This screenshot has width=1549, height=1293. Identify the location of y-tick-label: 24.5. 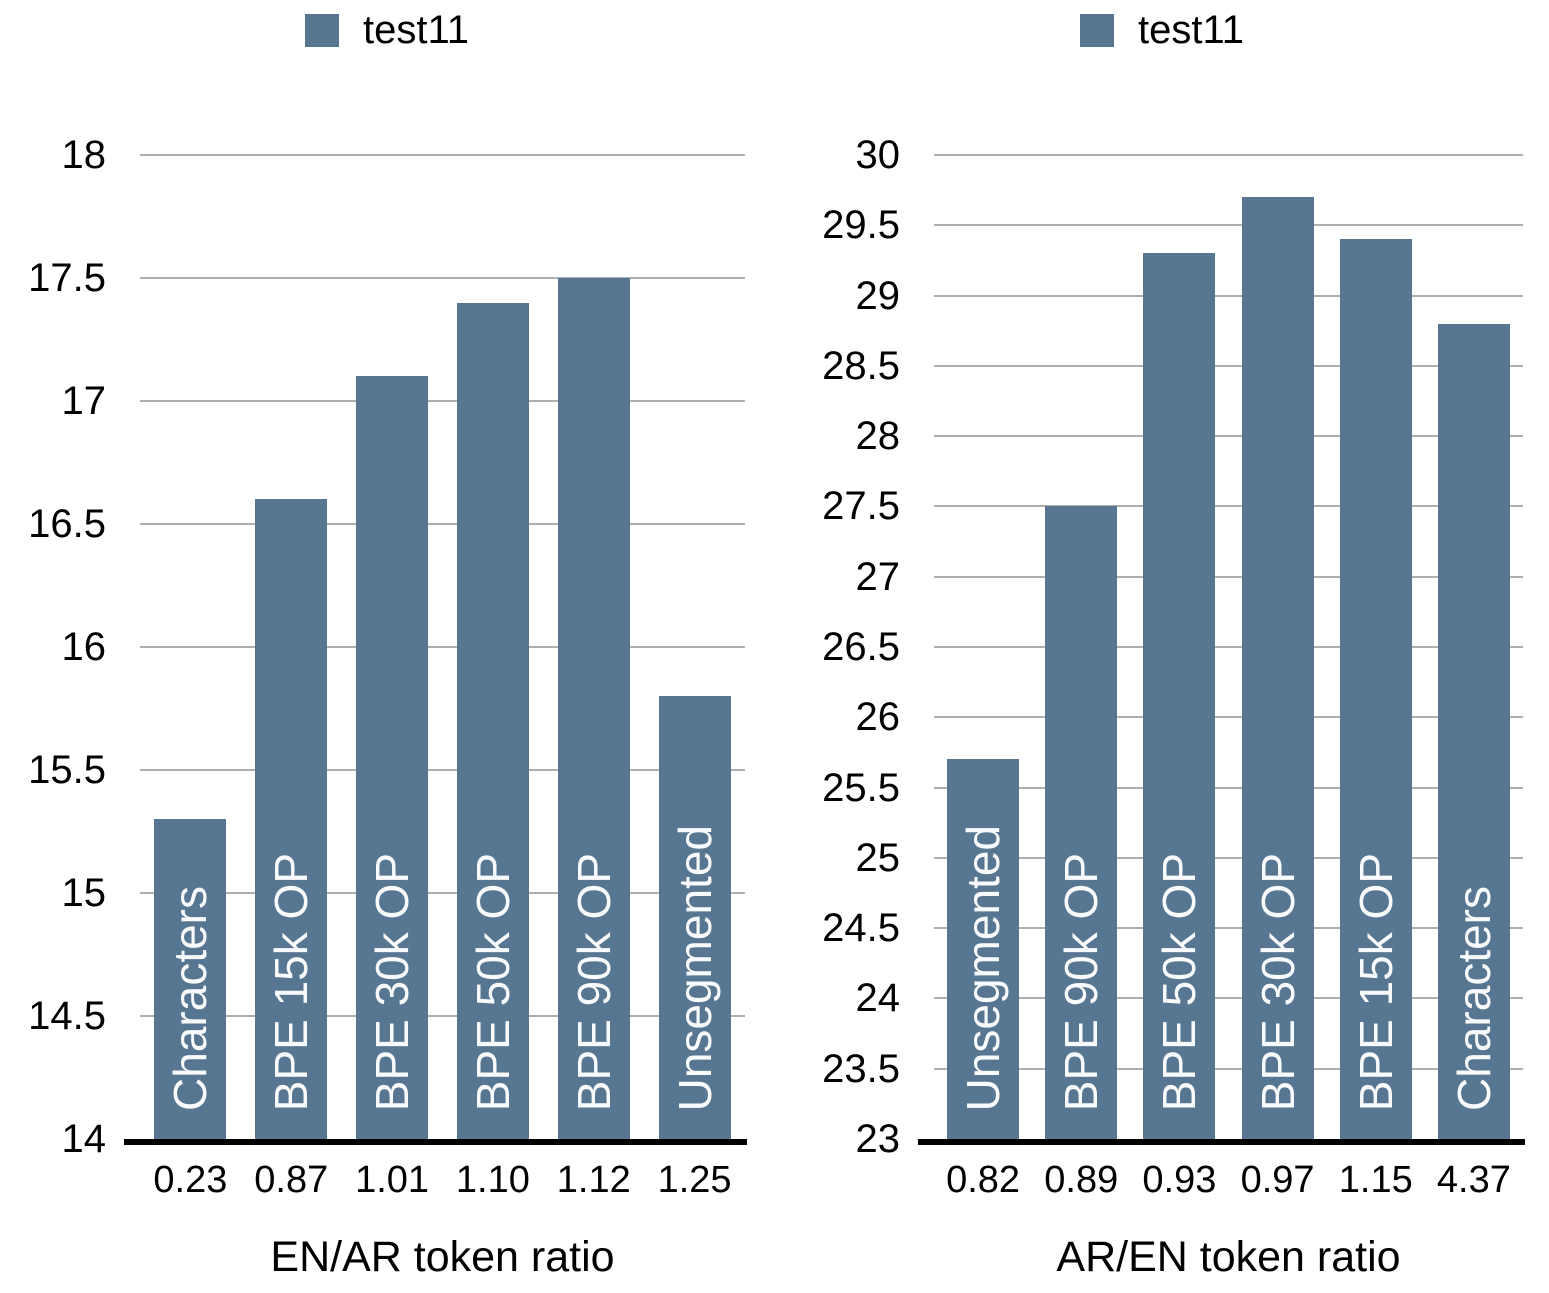
(861, 928).